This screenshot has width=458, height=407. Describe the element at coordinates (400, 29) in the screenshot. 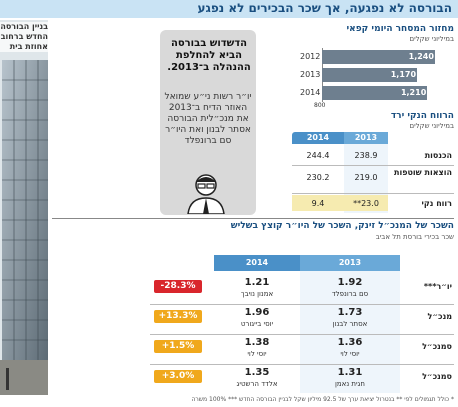

I see `turnover-title: מחזור המסחר היומי קפאי` at that location.